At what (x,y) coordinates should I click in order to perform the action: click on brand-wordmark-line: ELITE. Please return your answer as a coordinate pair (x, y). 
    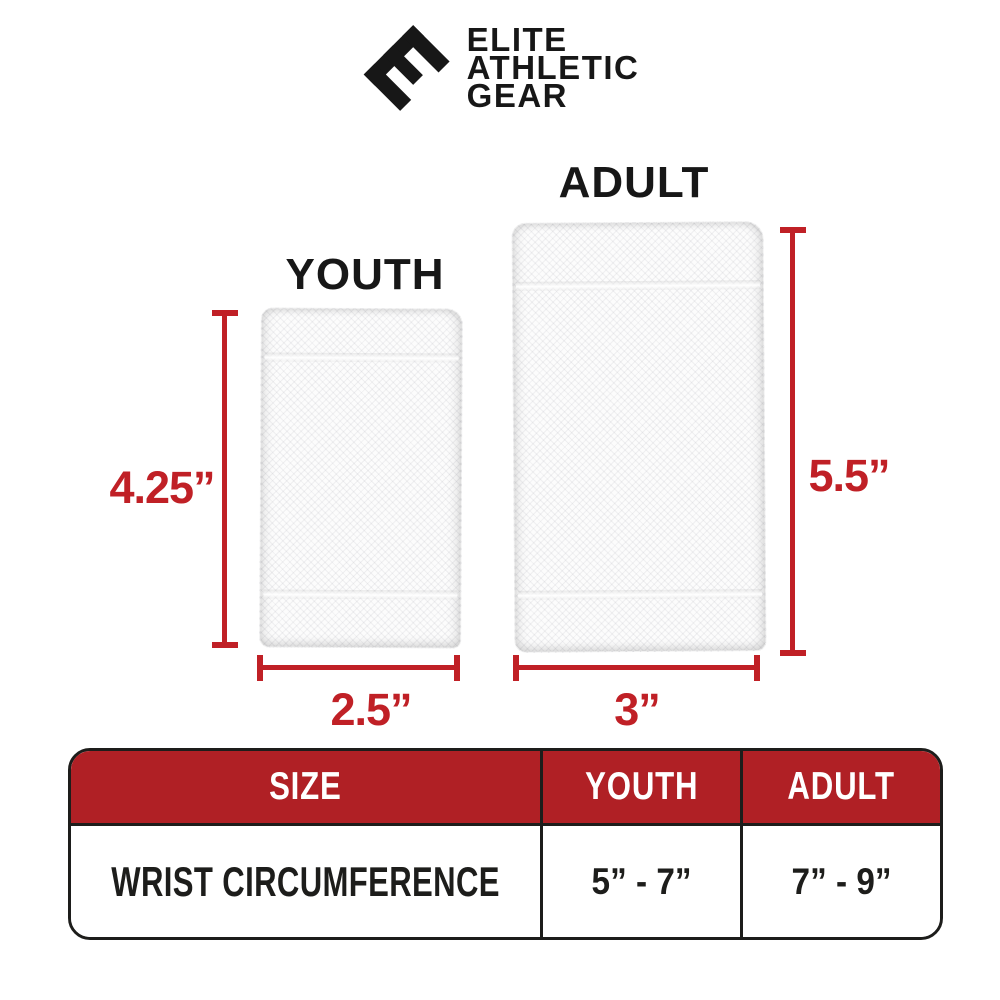
    Looking at the image, I should click on (517, 39).